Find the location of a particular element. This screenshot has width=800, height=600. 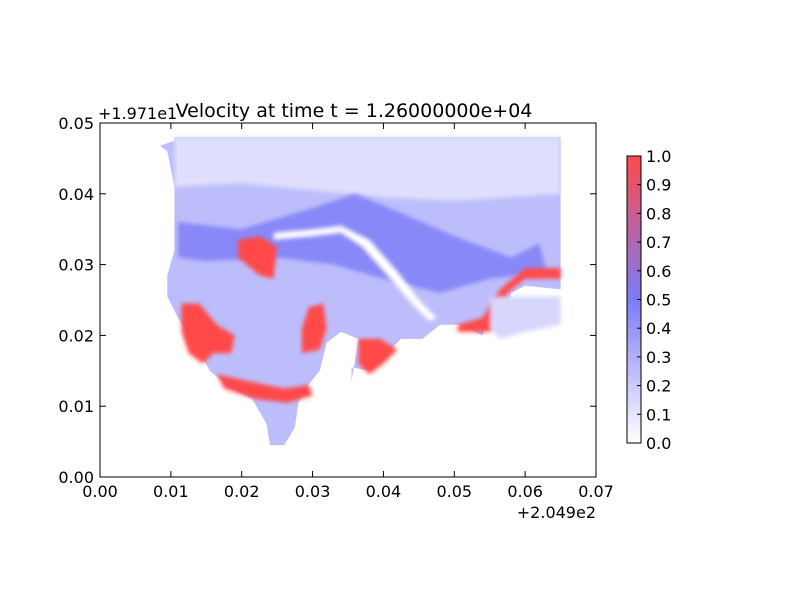

y-tick-label: 0.00 is located at coordinates (76, 477).